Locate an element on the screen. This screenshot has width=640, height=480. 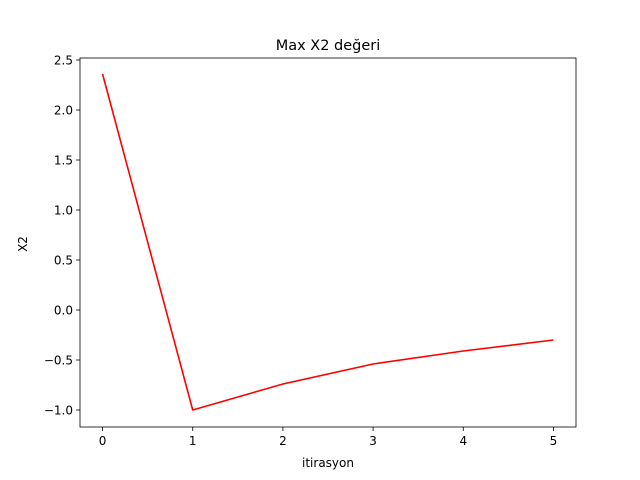
x-tick-label: 2 is located at coordinates (283, 441).